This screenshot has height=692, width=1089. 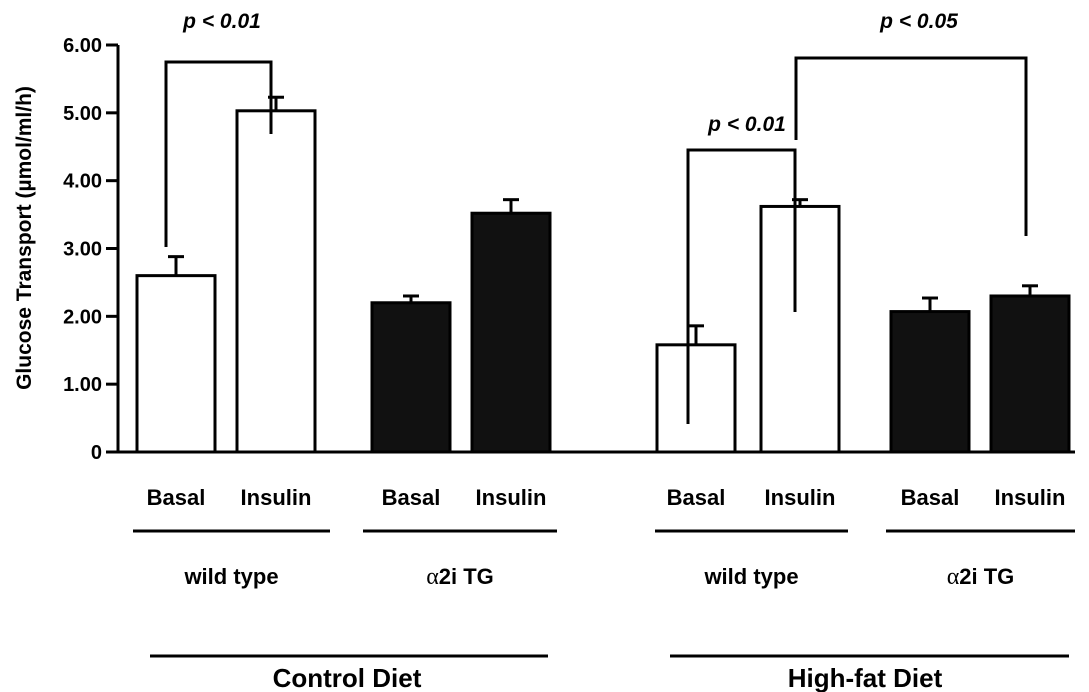 I want to click on y-tick-label: 1.00, so click(x=82, y=385).